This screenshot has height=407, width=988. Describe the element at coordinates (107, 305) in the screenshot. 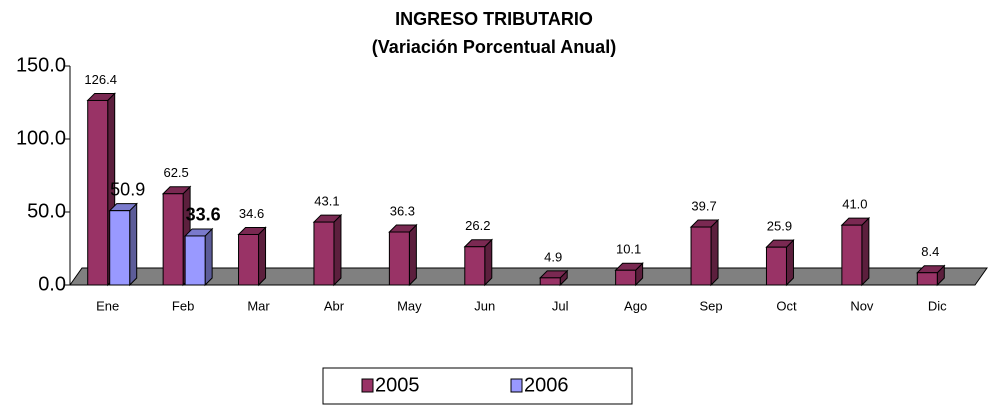

I see `x-tick-label: Ene` at that location.